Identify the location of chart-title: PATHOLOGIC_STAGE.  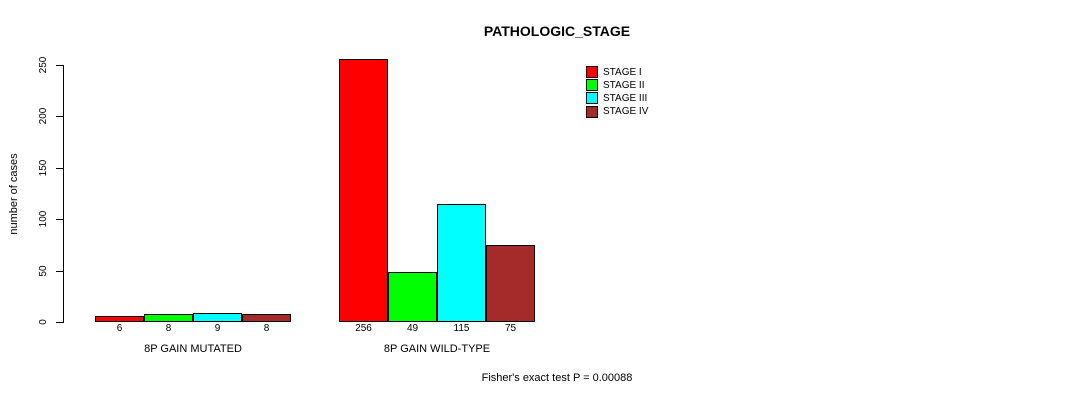
(557, 31).